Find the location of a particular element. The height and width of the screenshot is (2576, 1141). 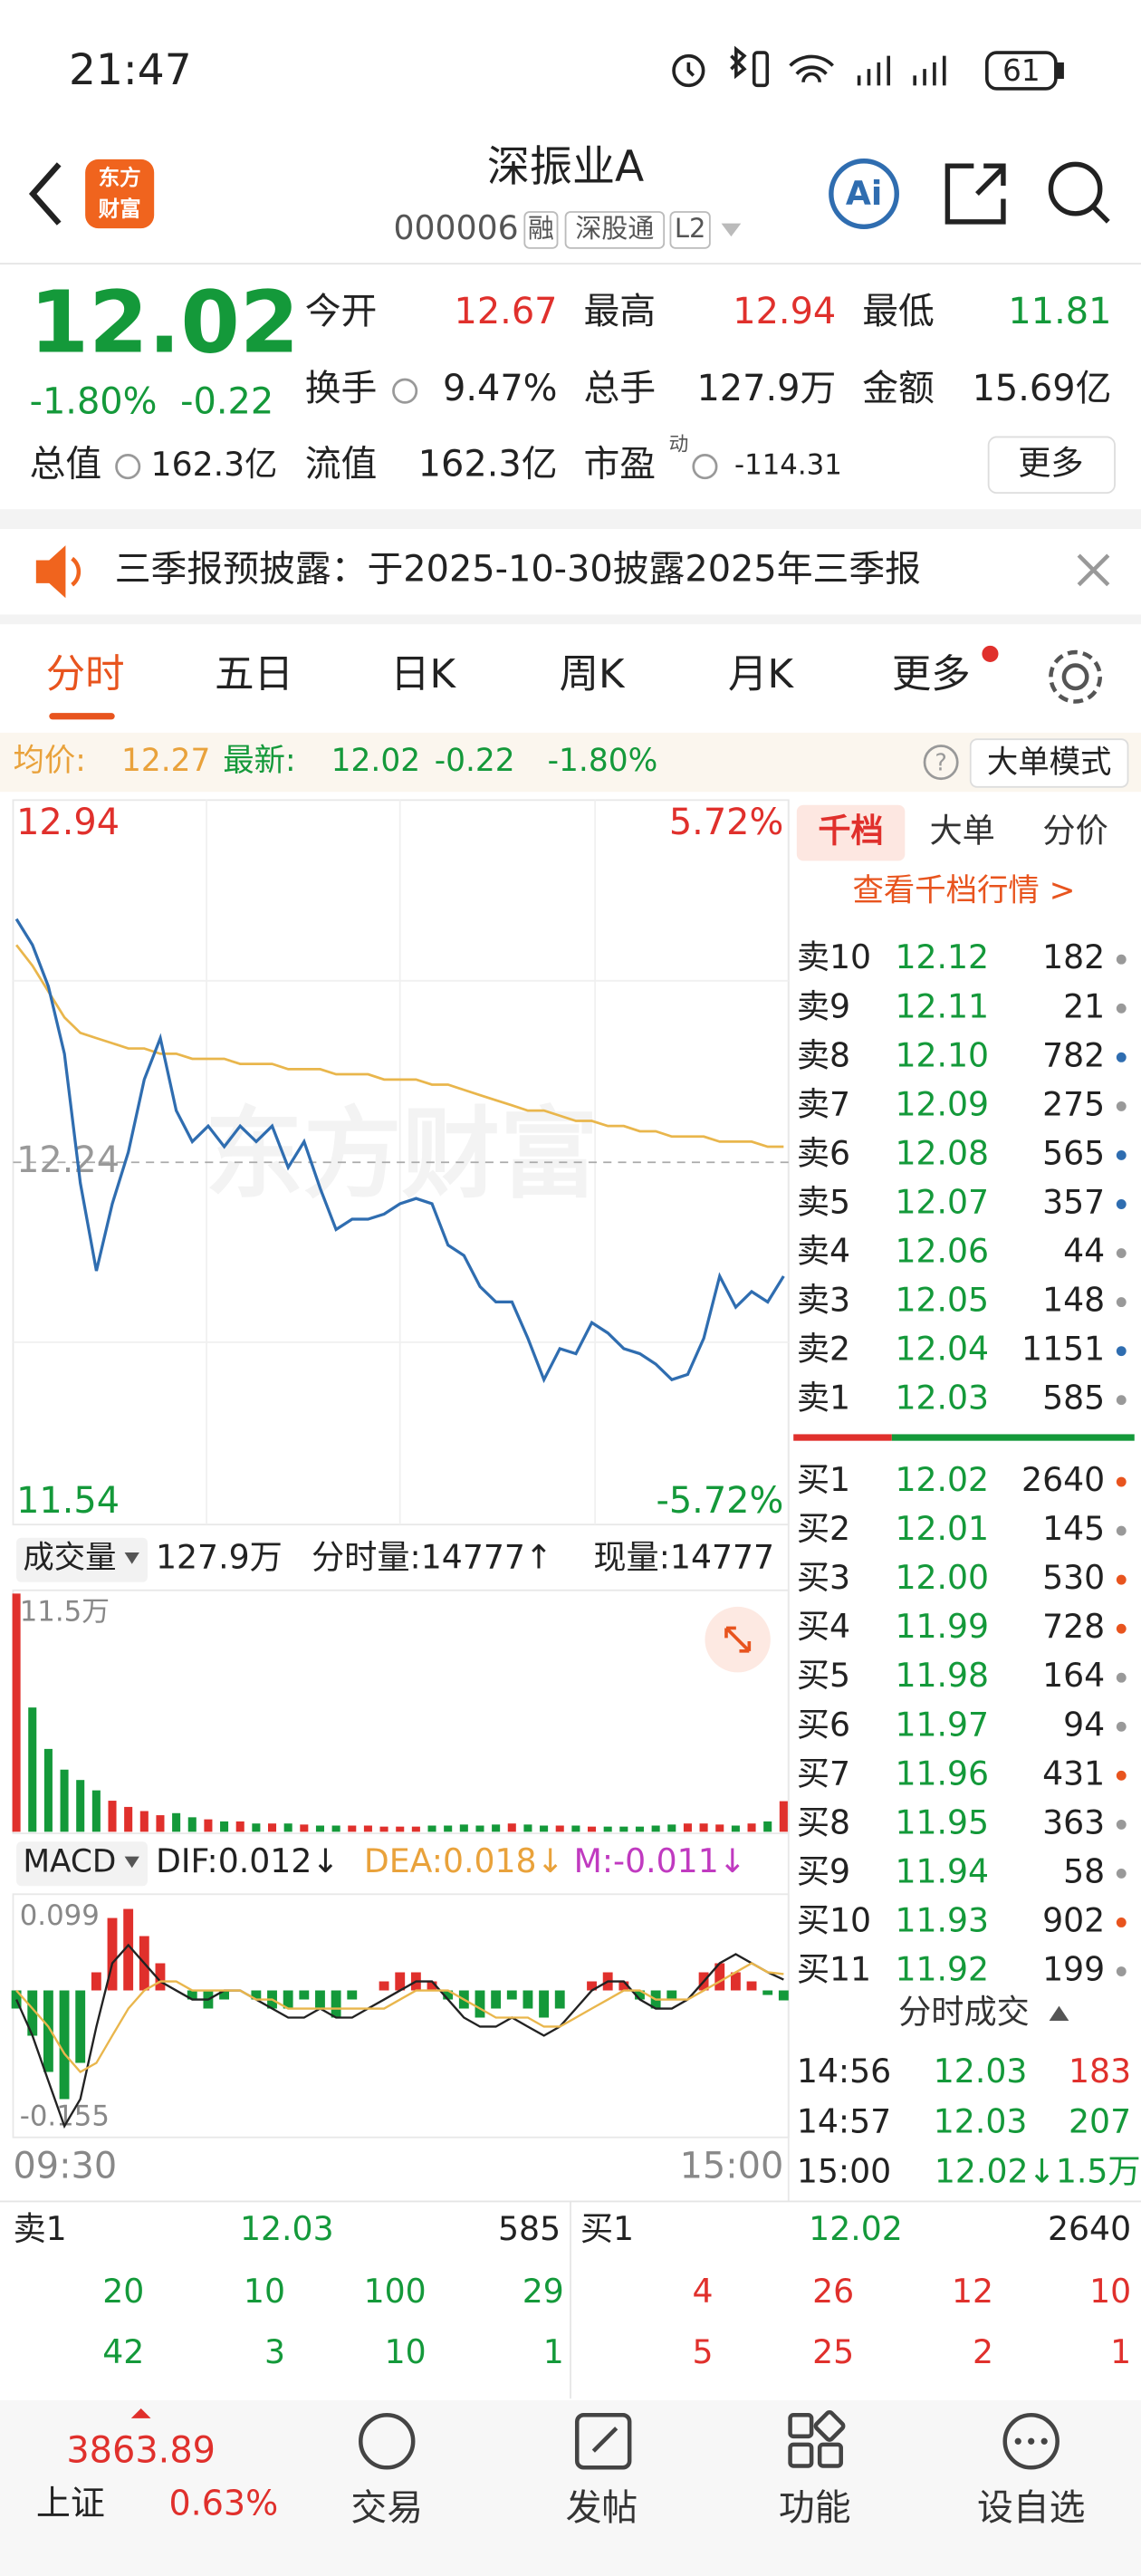

mode-button is located at coordinates (1049, 763).